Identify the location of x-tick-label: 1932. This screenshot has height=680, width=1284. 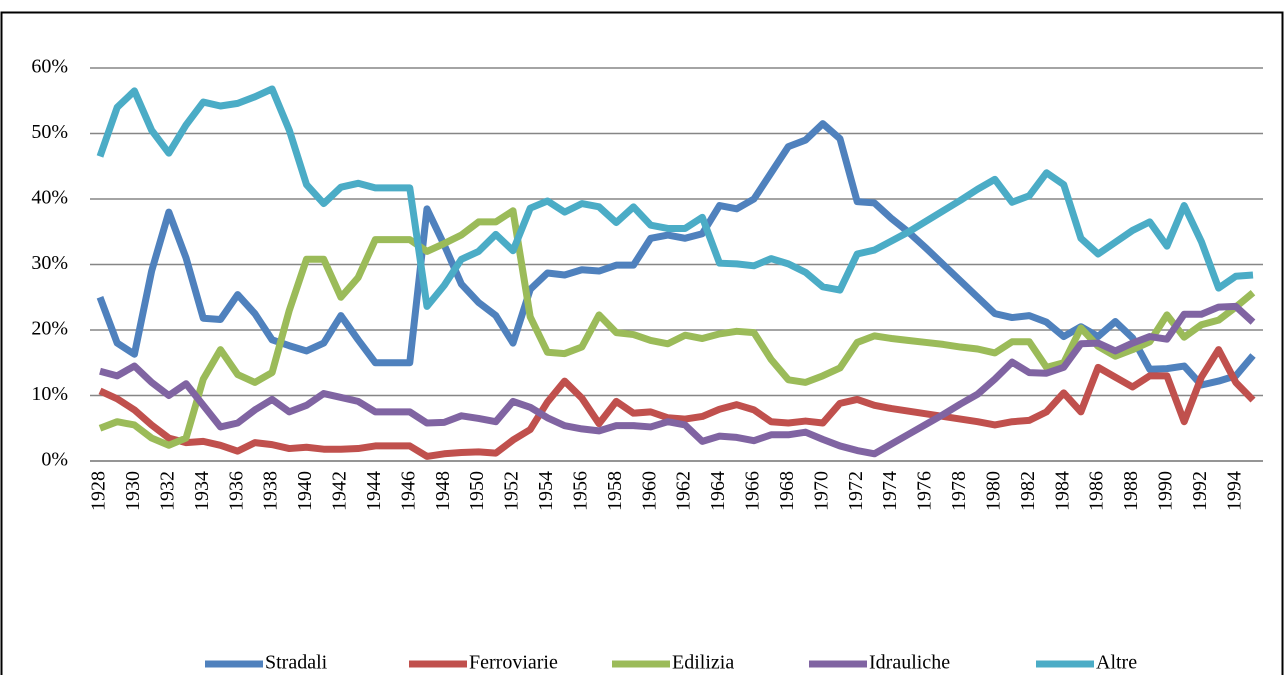
(167, 491).